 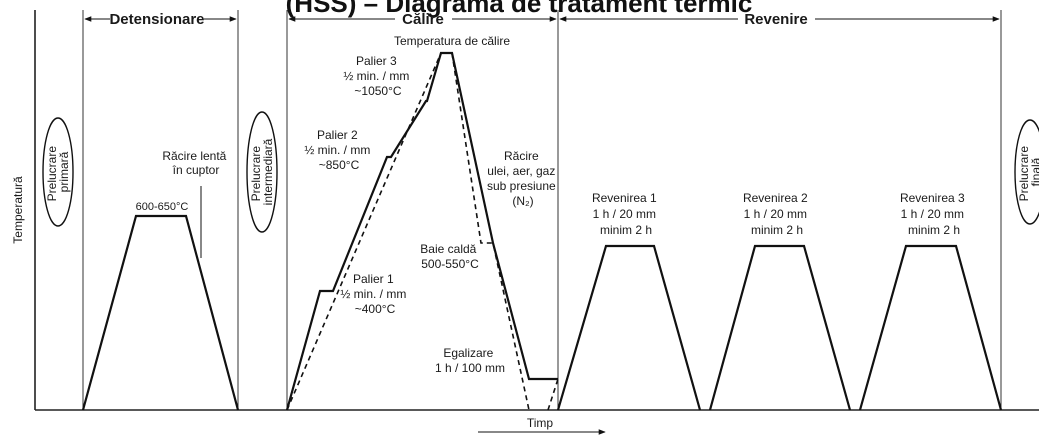 I want to click on revenirea3-label: Revenirea 3 1 h / 20 mm minim 2 h, so click(x=934, y=214).